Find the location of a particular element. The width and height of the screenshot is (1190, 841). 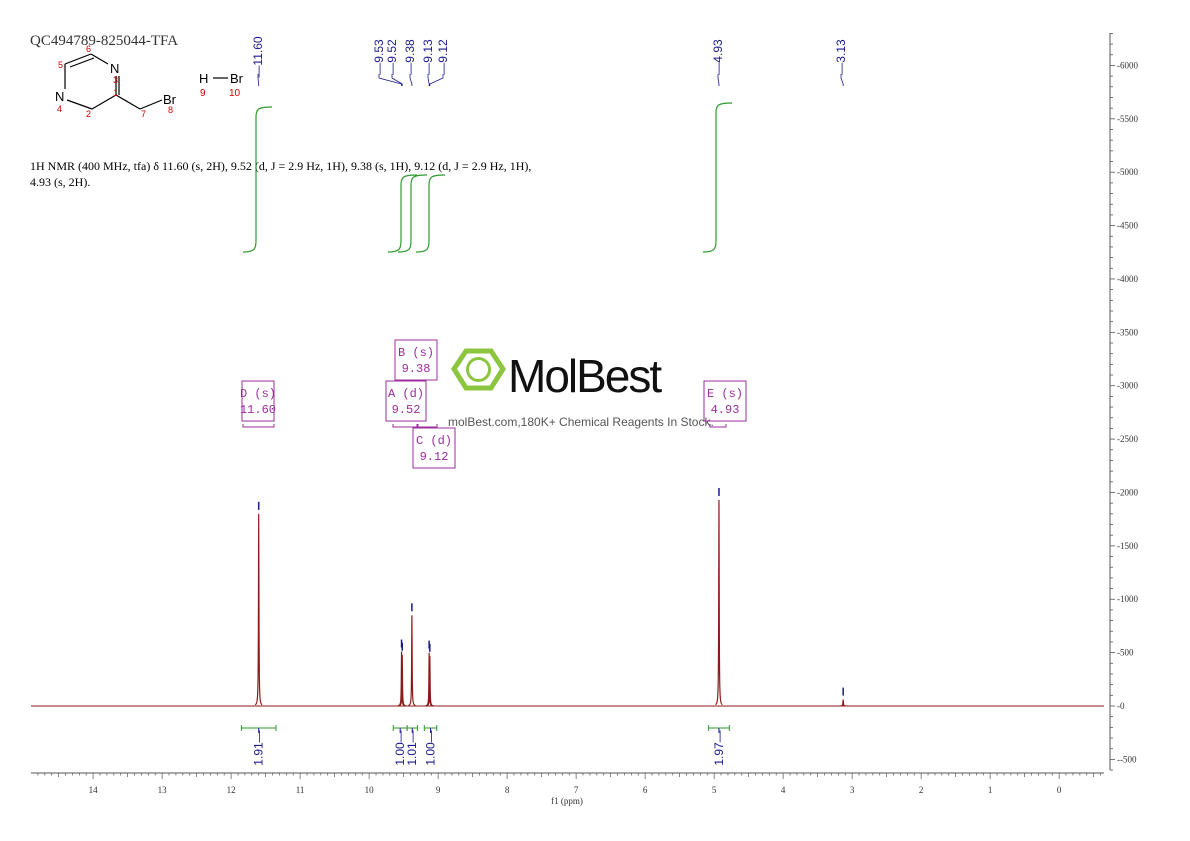

y-tick-label: -6000 is located at coordinates (1127, 65).